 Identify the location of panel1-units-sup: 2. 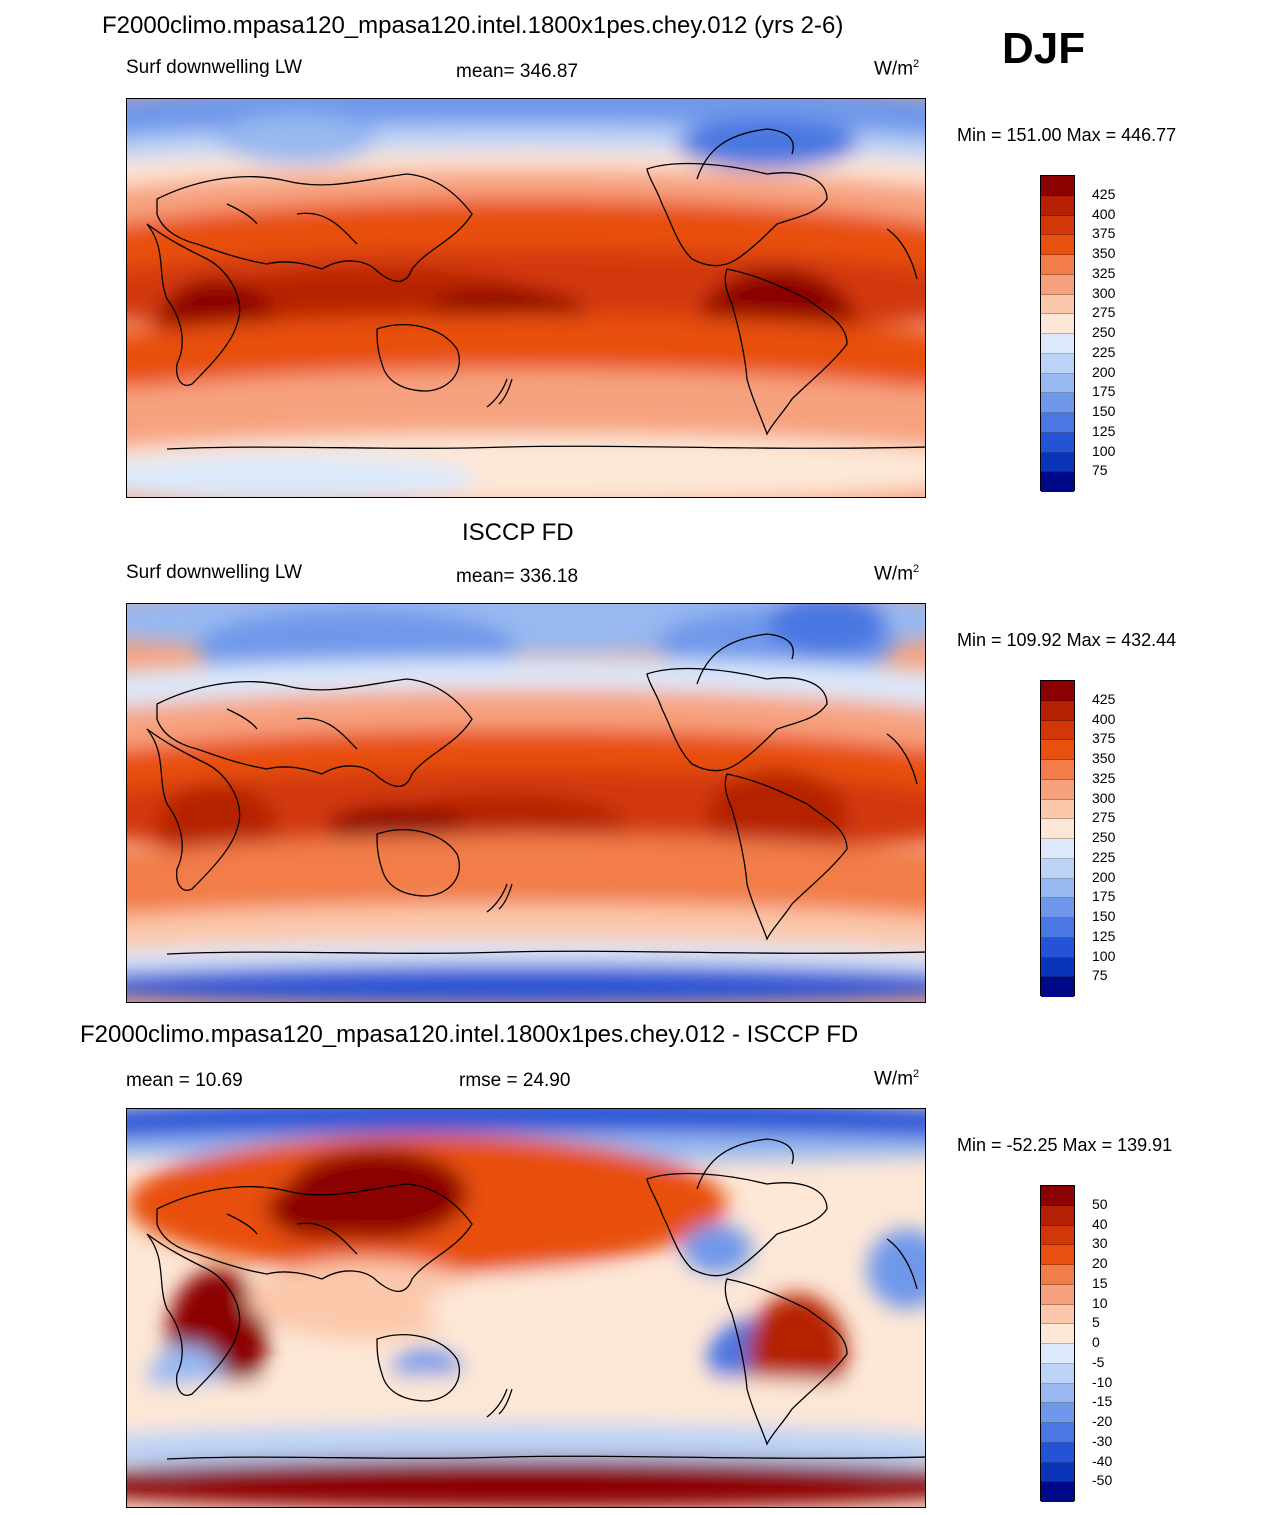
(916, 64).